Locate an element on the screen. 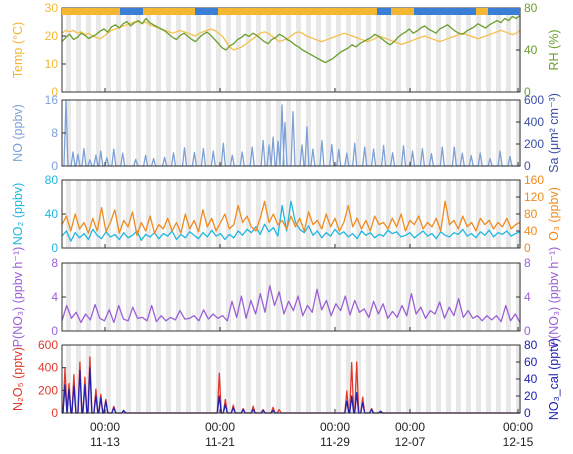  left-tick-label: 16 is located at coordinates (52, 100).